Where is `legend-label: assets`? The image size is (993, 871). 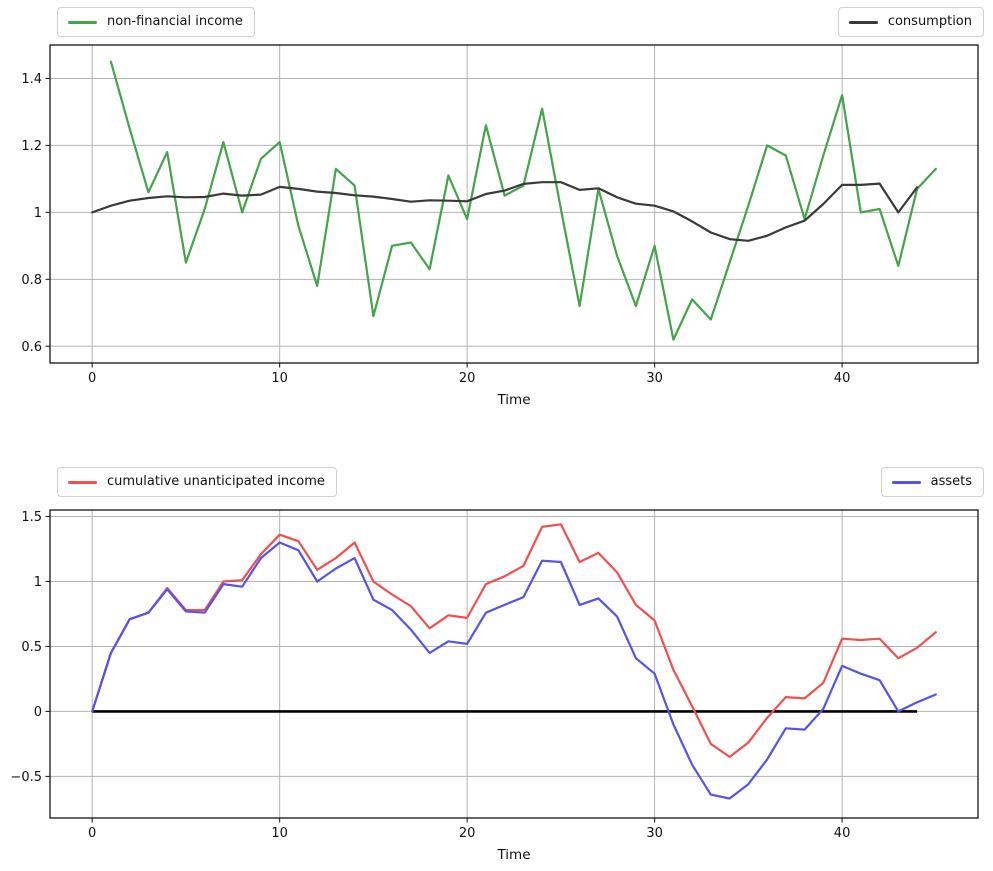
legend-label: assets is located at coordinates (951, 481).